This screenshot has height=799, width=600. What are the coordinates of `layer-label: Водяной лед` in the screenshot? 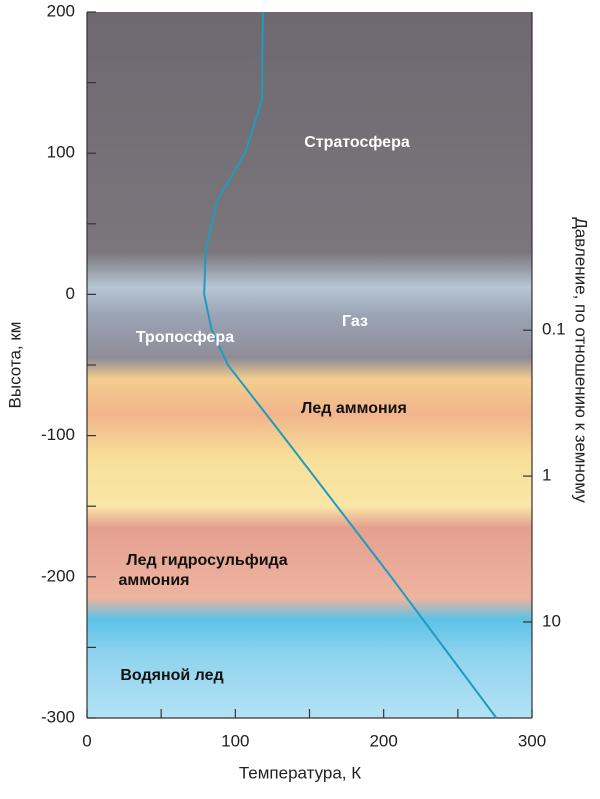 It's located at (171, 675).